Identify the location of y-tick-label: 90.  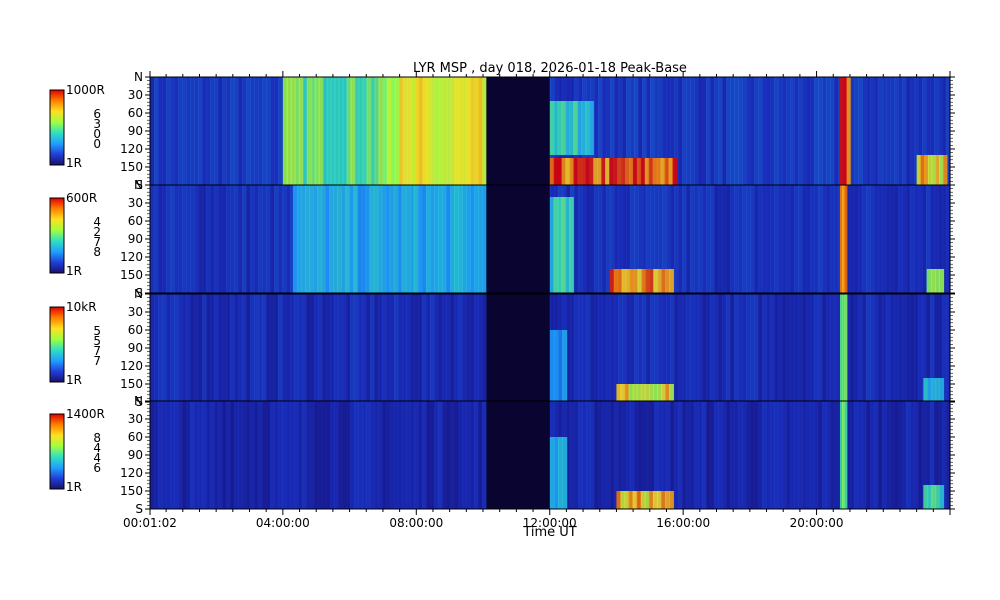
(135, 348).